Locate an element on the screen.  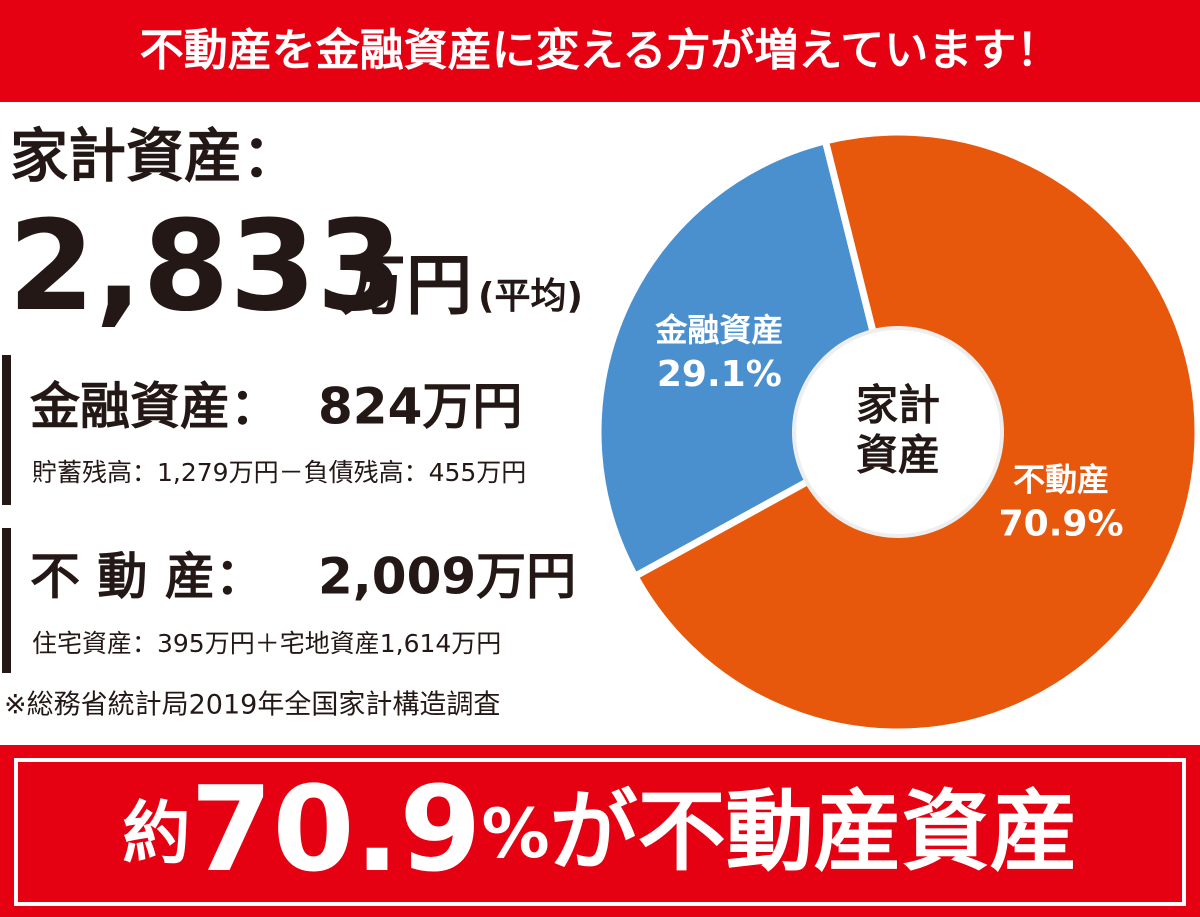
household-unit: 万円 is located at coordinates (406, 285).